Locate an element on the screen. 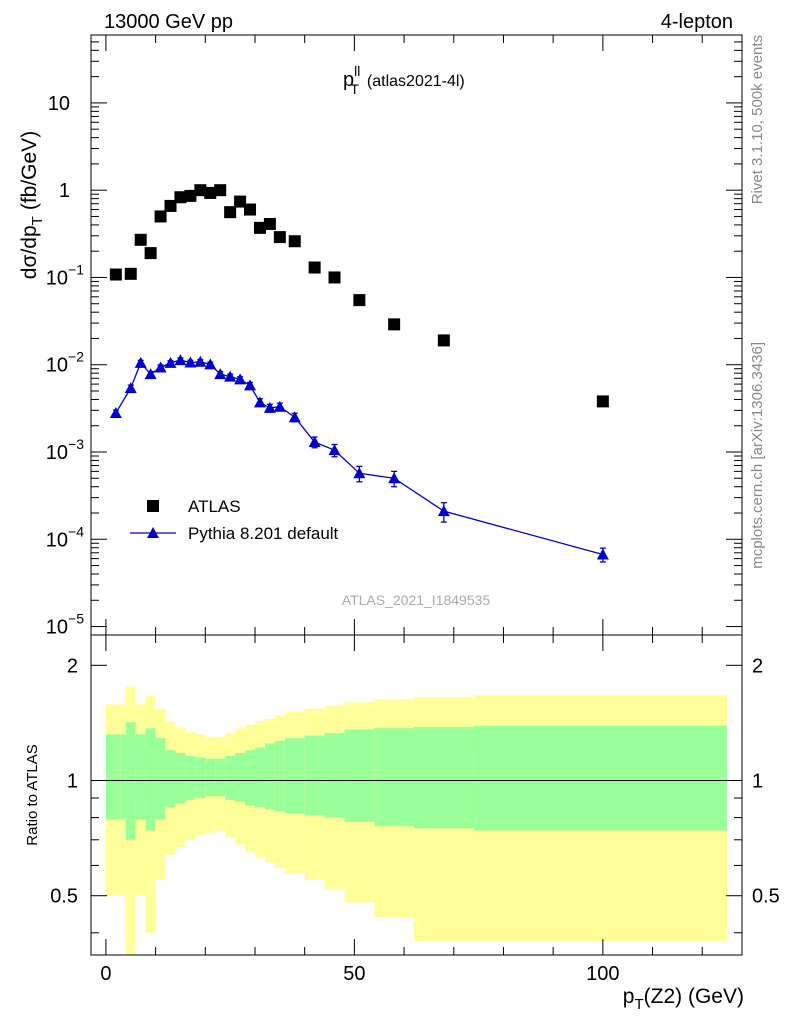 This screenshot has width=786, height=1024. y-tick-label-base: 1 is located at coordinates (64, 191).